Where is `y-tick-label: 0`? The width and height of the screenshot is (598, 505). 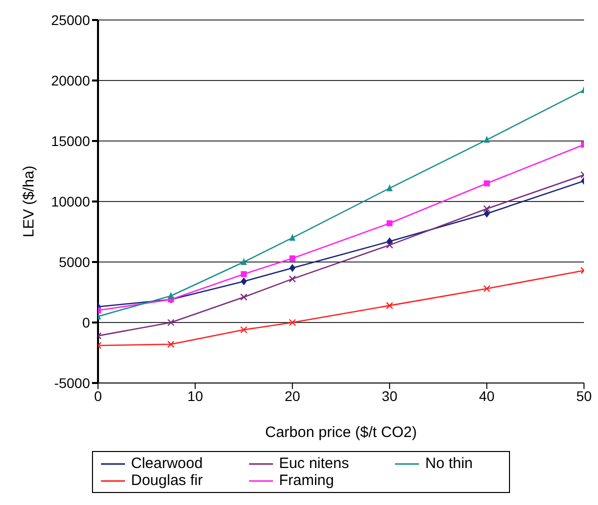
y-tick-label: 0 is located at coordinates (86, 322).